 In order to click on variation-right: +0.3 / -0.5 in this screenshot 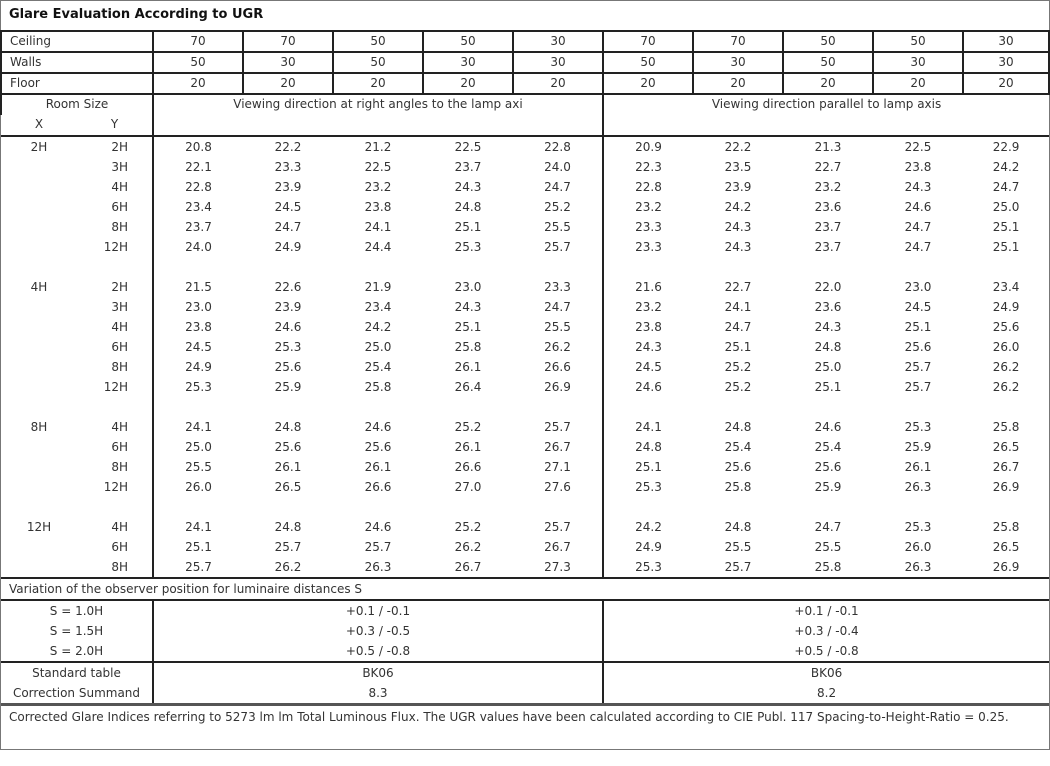, I will do `click(378, 631)`.